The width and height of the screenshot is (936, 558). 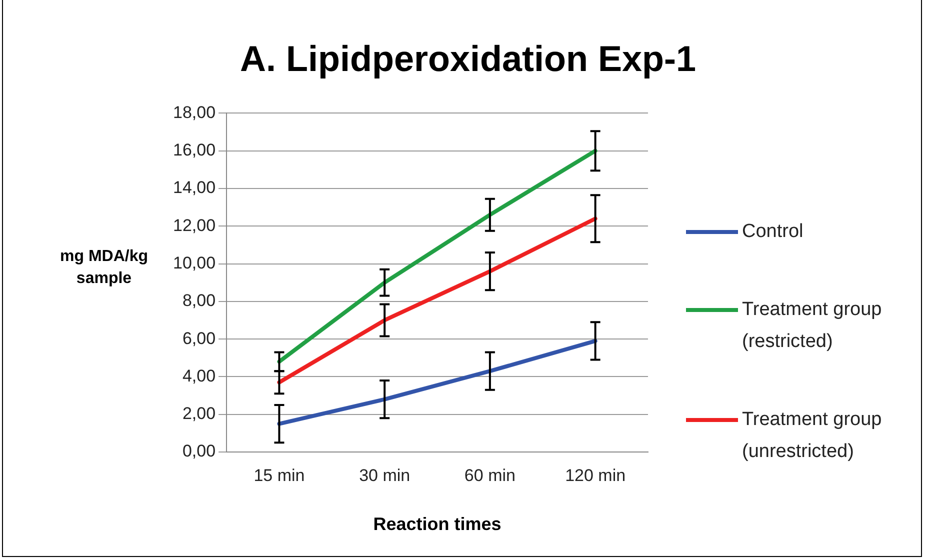 What do you see at coordinates (812, 326) in the screenshot?
I see `legend-label: Treatment group (restricted)` at bounding box center [812, 326].